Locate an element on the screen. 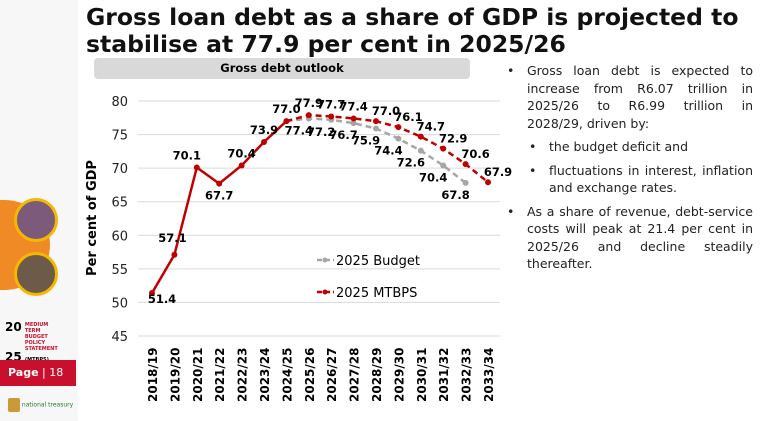 The image size is (761, 421). x-tick-label: 2031/32 is located at coordinates (444, 375).